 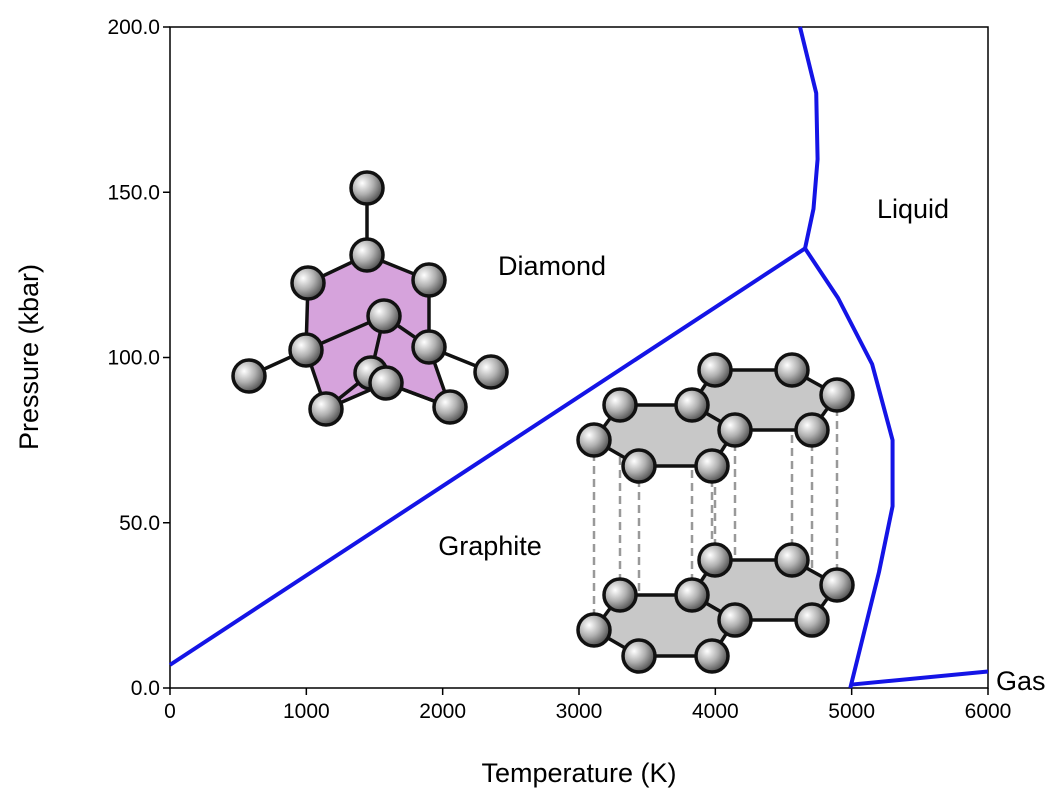 I want to click on x-axis-label: Temperature (K), so click(x=578, y=773).